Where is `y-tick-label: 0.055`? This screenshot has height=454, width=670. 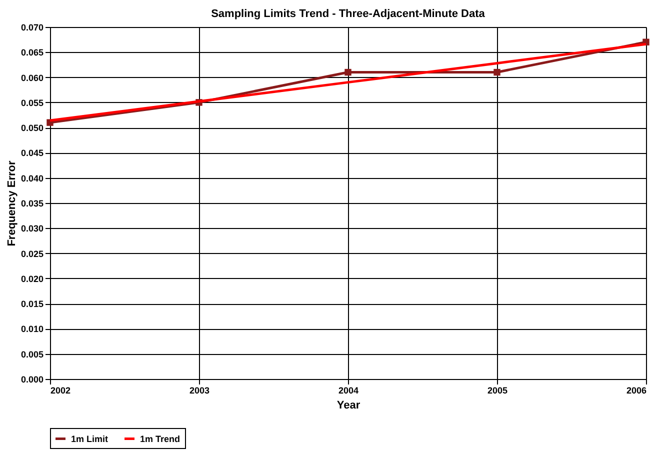 y-tick-label: 0.055 is located at coordinates (32, 103).